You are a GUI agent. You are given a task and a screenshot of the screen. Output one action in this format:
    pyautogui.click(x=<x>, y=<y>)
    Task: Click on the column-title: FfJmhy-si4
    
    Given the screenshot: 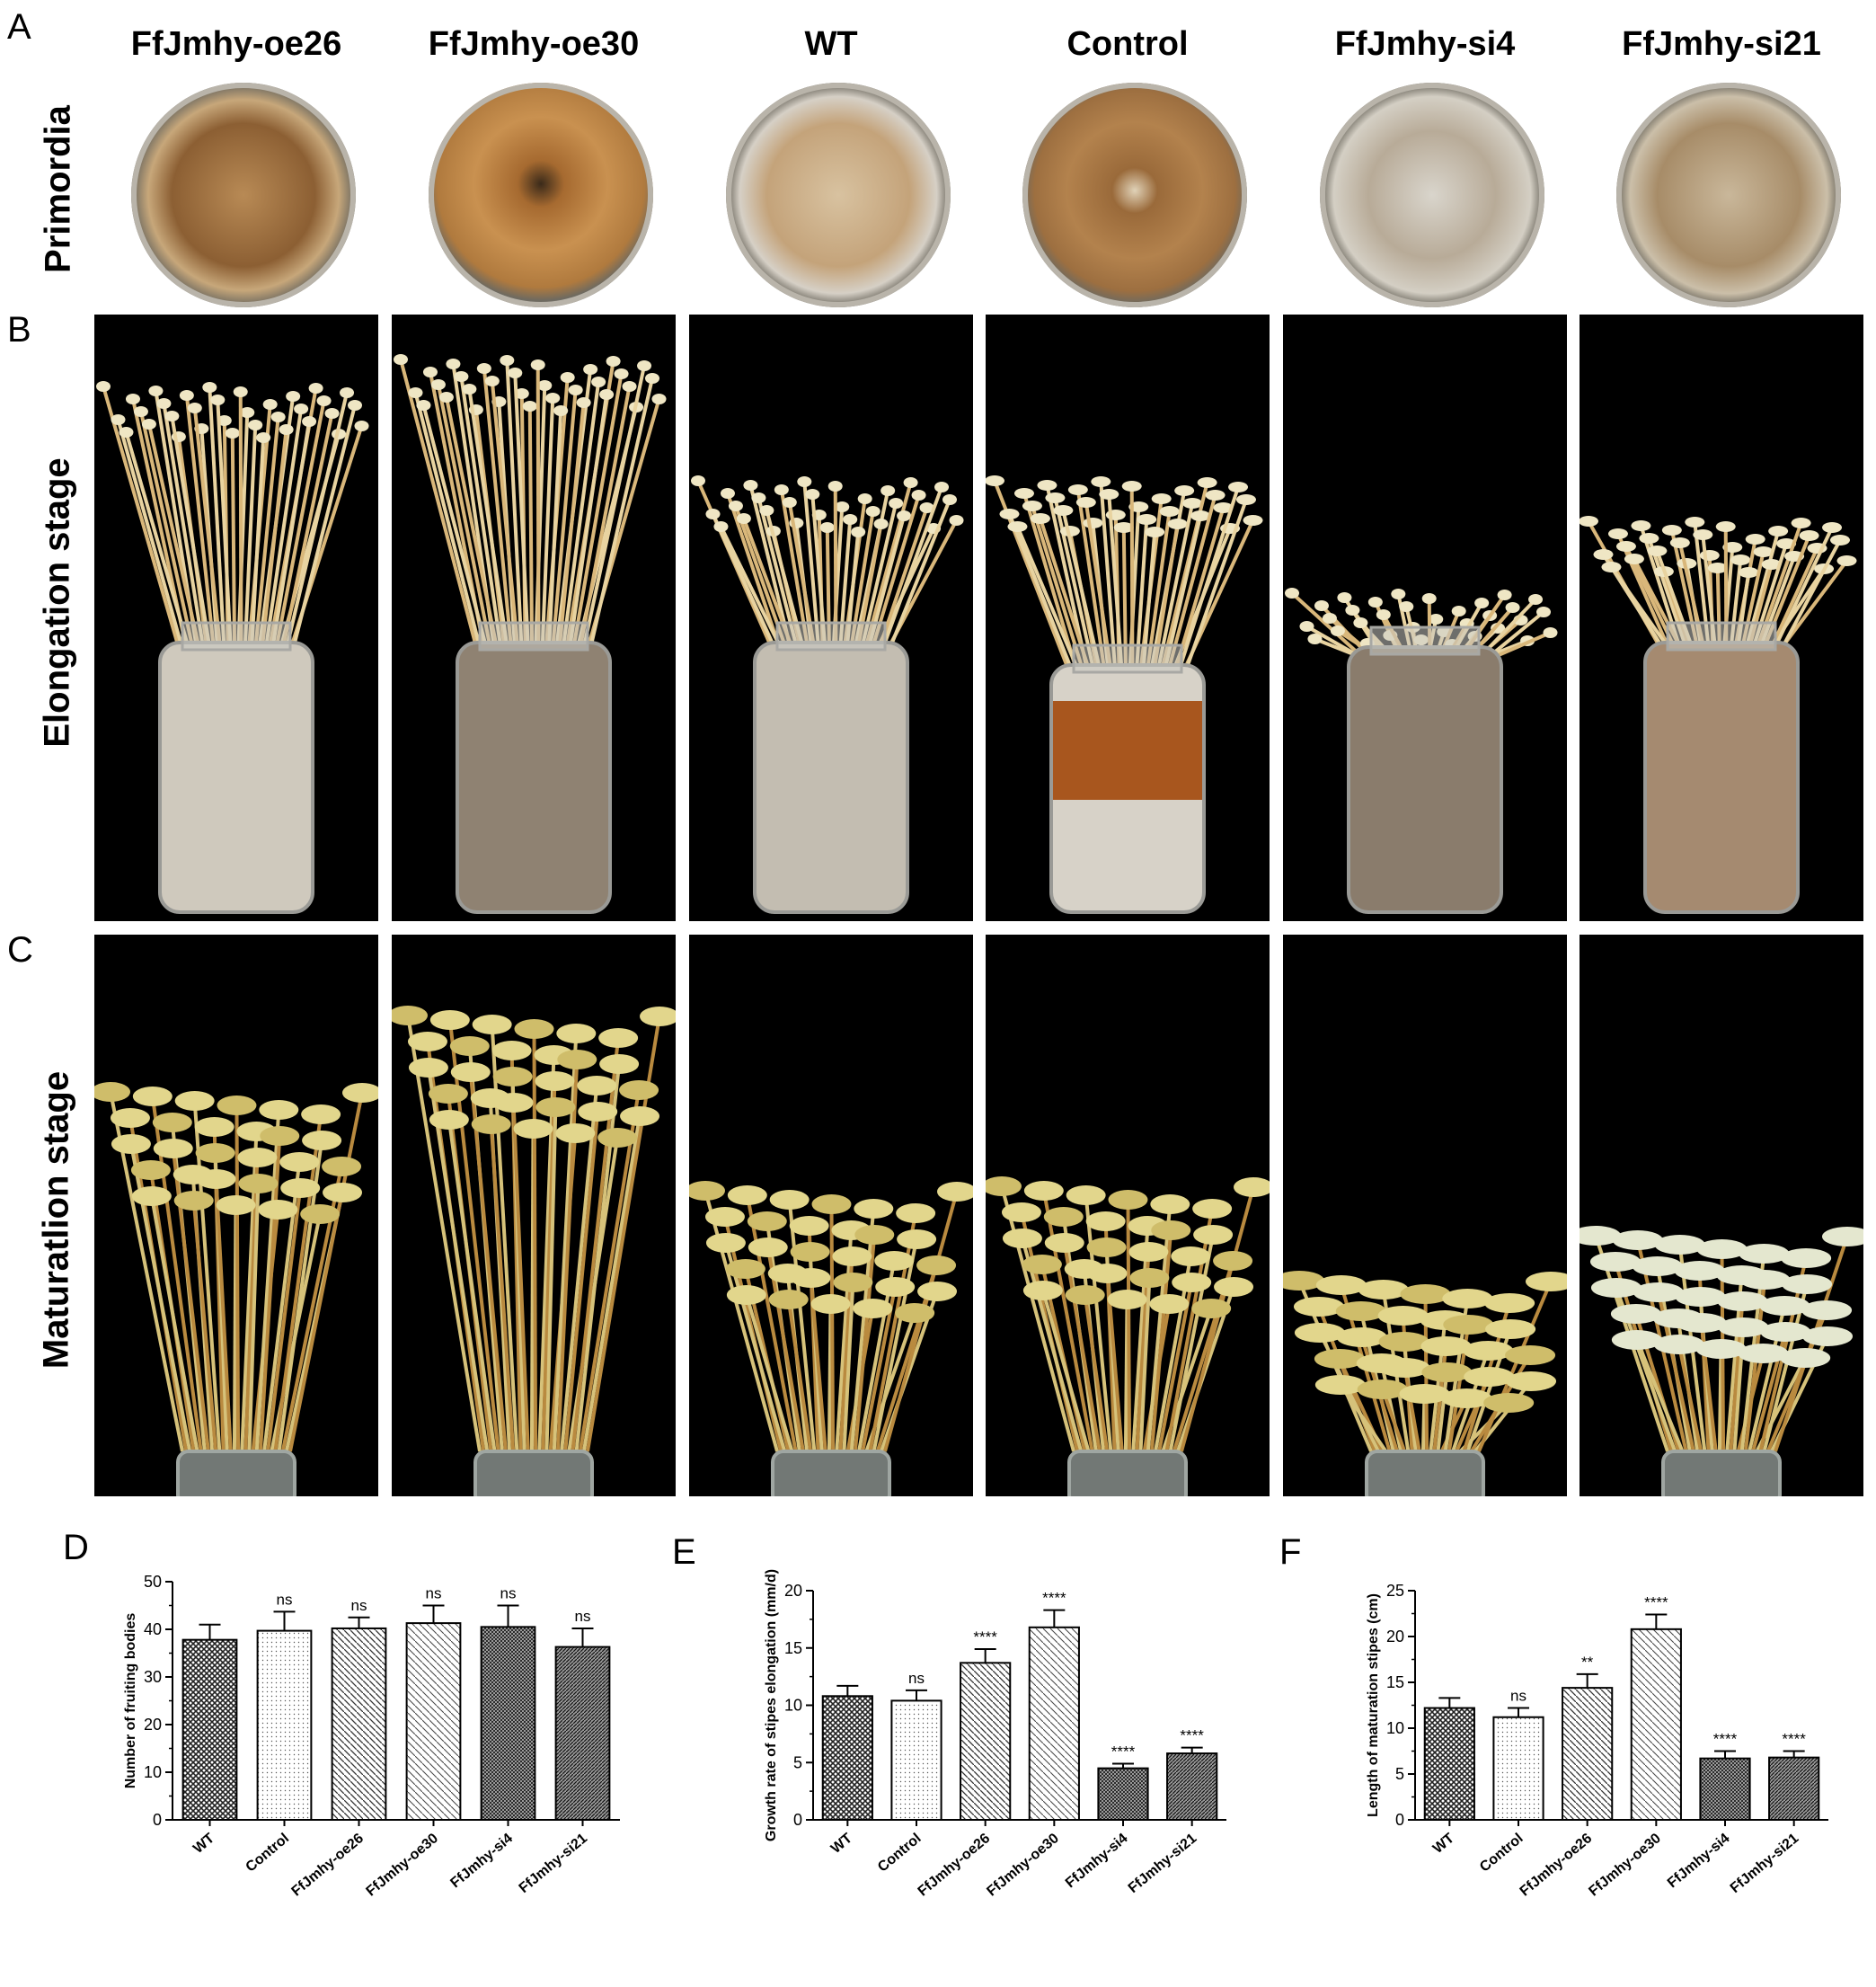 What is the action you would take?
    pyautogui.click(x=1425, y=44)
    